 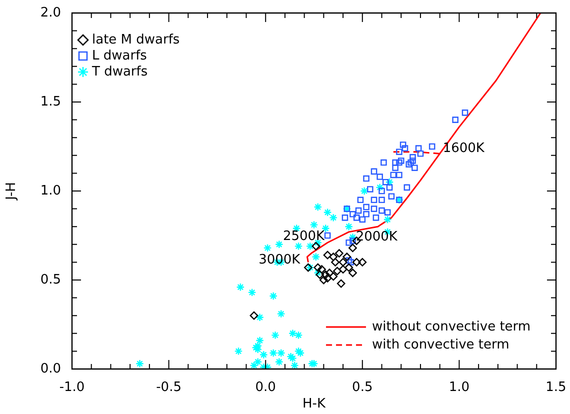 I want to click on y-tick-label: 1.5, so click(x=50, y=102).